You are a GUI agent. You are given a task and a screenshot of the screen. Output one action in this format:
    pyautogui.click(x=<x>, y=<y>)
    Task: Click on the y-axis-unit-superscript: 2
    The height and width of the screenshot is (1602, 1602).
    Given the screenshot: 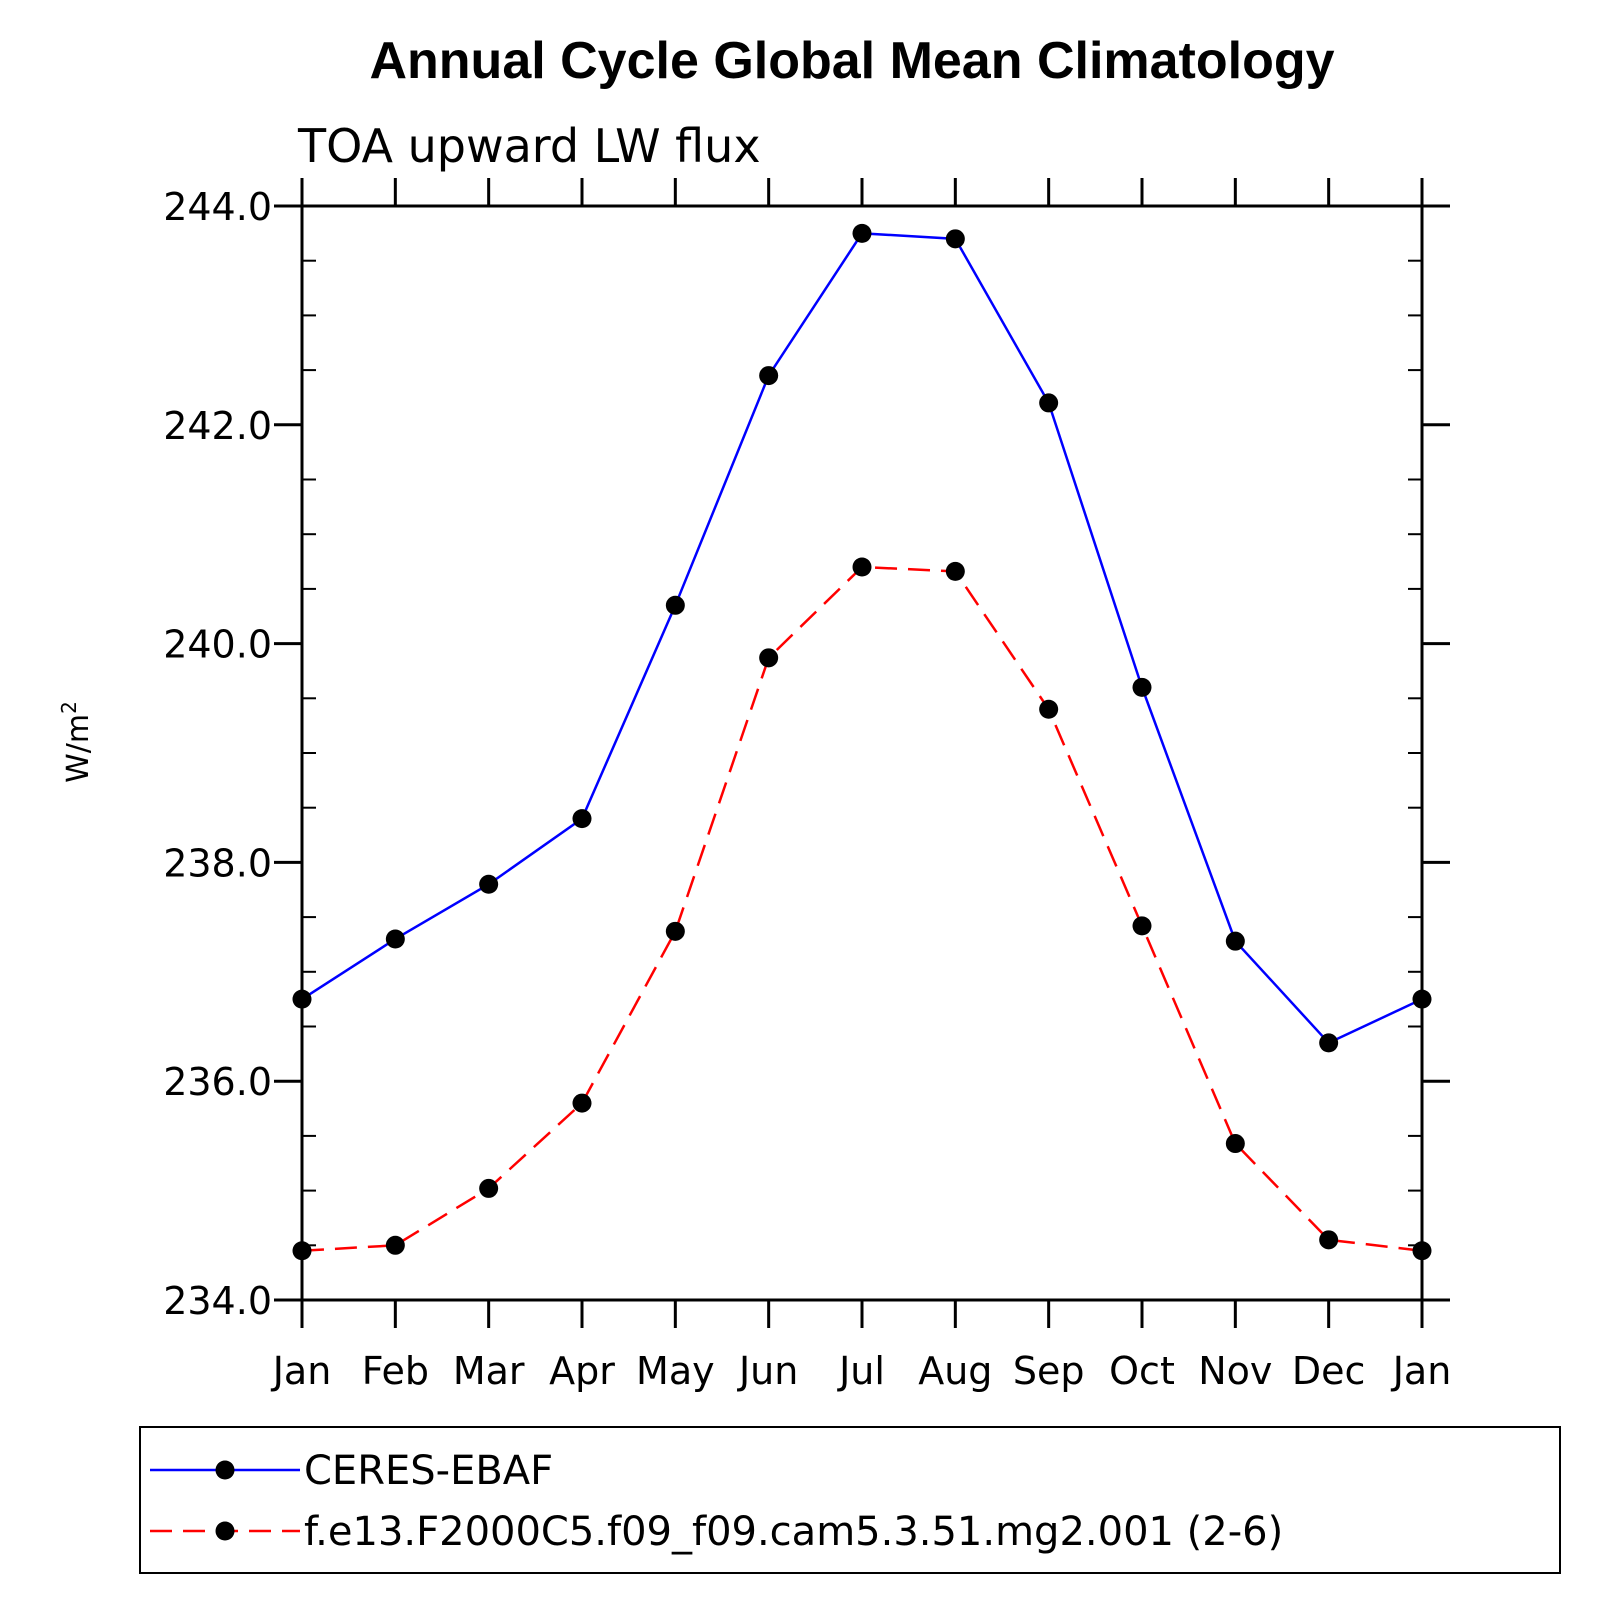 What is the action you would take?
    pyautogui.click(x=69, y=707)
    